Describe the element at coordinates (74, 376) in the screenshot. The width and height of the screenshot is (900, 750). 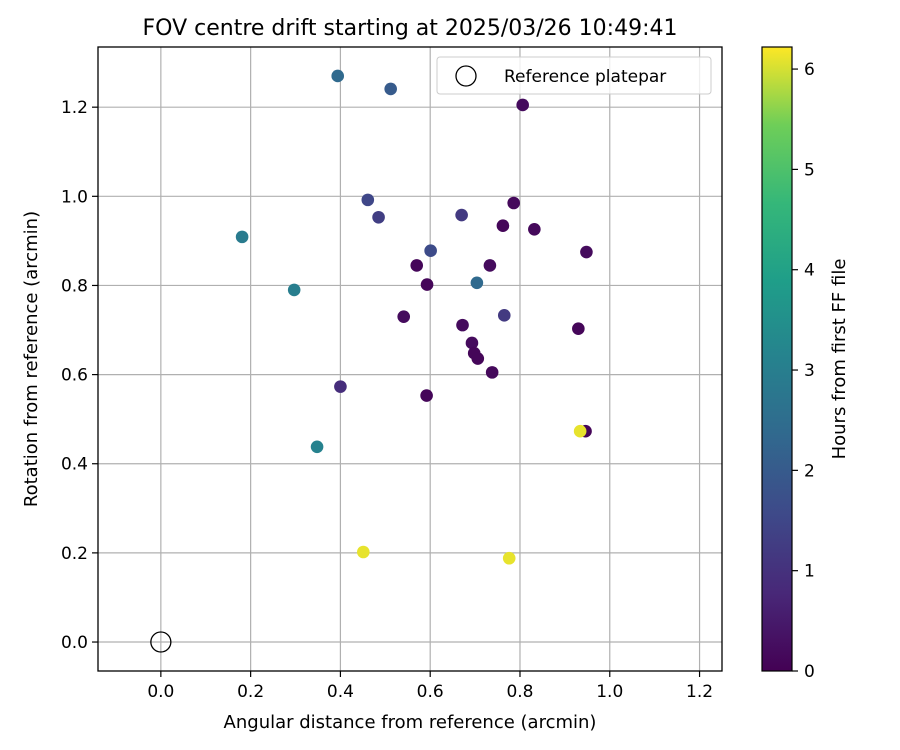
I see `y-tick-label: 0.6` at that location.